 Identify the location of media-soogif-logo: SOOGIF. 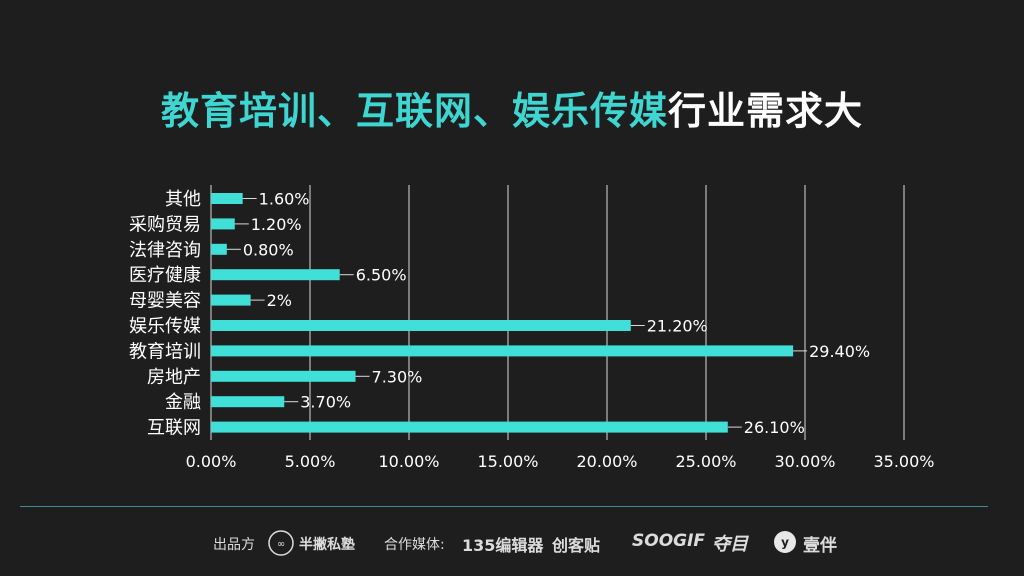
(669, 541).